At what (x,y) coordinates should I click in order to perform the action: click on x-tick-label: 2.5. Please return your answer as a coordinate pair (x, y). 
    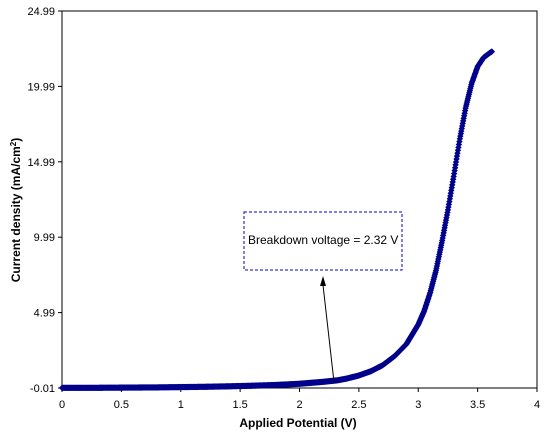
    Looking at the image, I should click on (358, 405).